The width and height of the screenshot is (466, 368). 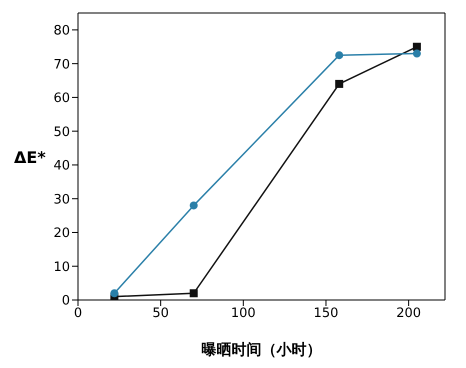 I want to click on y-tick-label: 20, so click(x=61, y=234).